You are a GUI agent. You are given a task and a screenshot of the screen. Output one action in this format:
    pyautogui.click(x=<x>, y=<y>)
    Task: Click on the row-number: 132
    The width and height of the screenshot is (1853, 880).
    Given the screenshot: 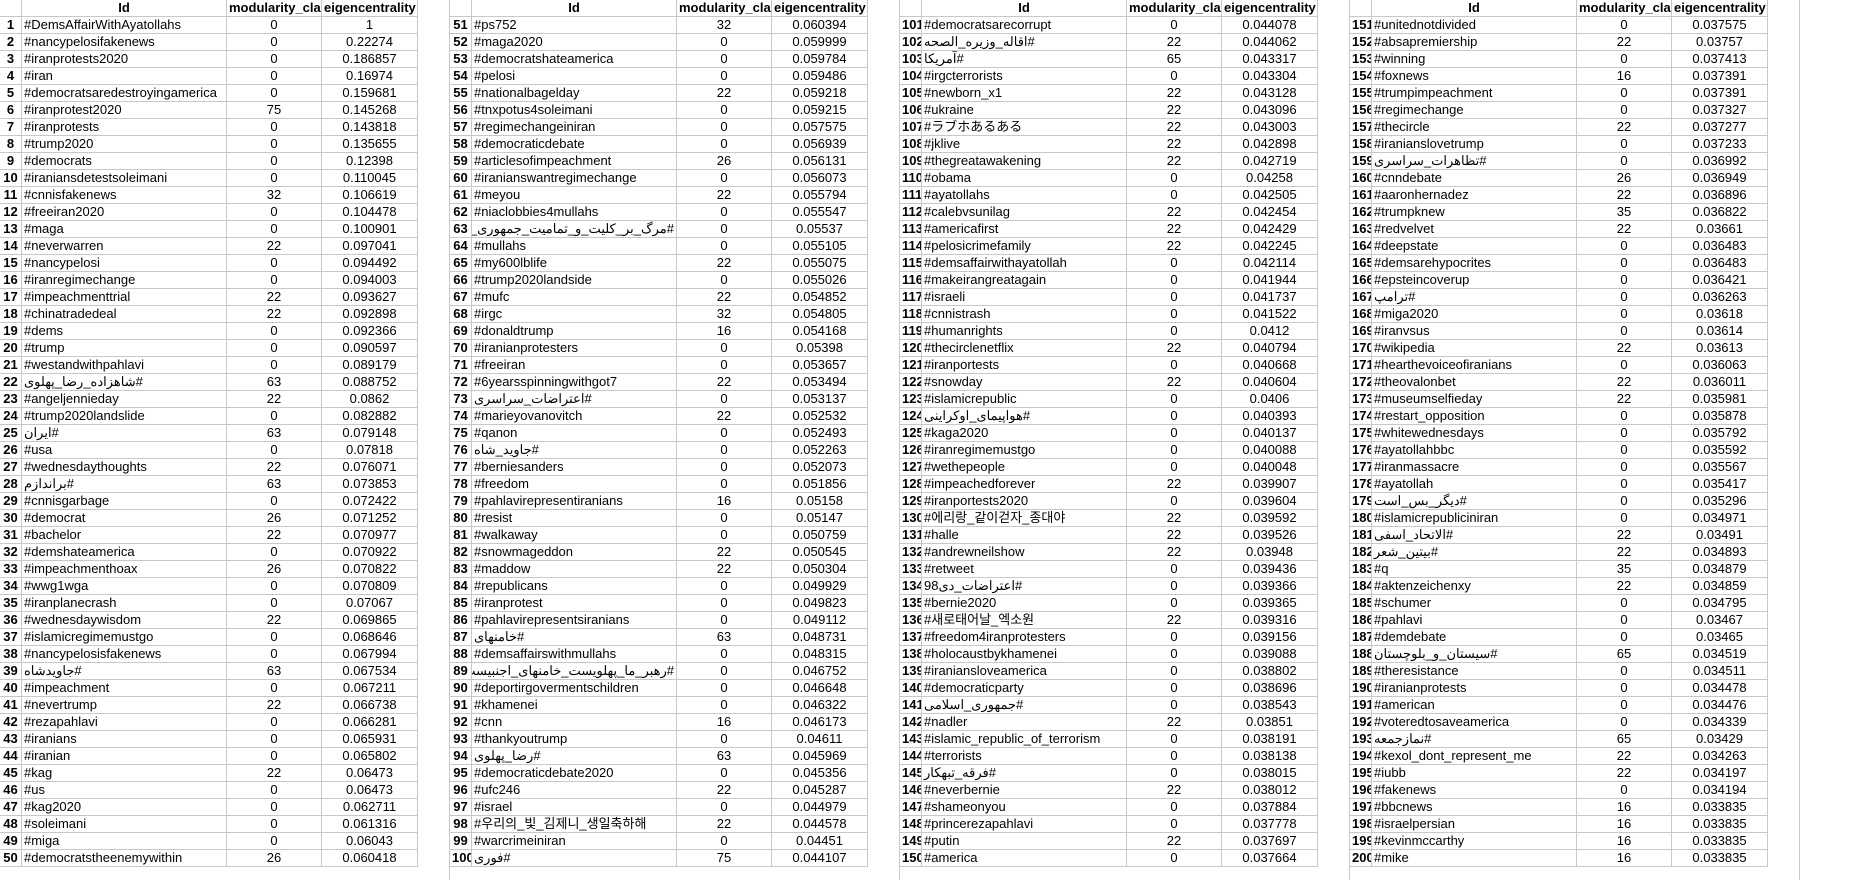 What is the action you would take?
    pyautogui.click(x=911, y=552)
    